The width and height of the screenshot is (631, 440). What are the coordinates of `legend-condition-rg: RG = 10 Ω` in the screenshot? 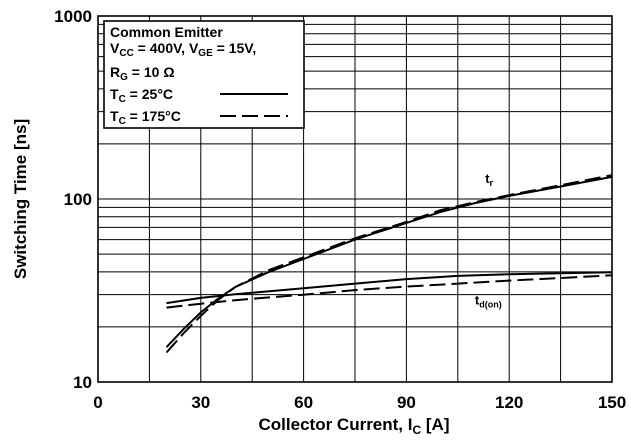 It's located at (142, 73).